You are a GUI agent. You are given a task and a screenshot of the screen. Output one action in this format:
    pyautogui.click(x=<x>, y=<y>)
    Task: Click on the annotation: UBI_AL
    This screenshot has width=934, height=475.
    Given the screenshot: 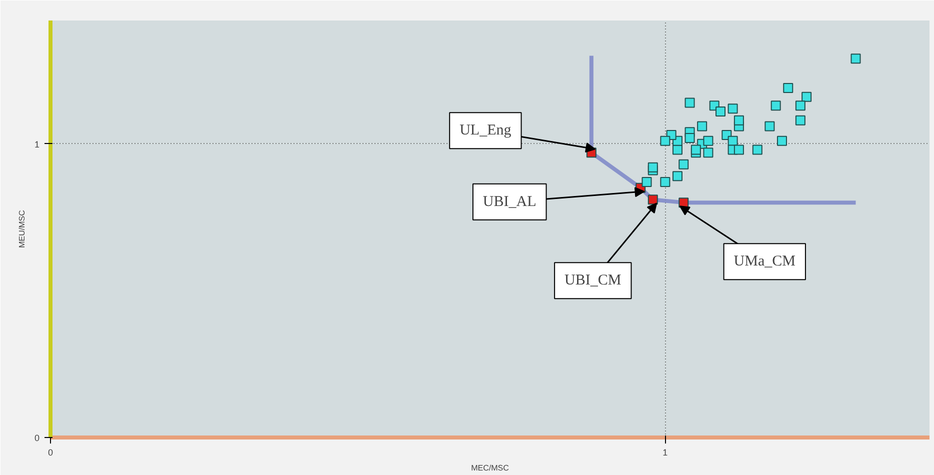 What is the action you would take?
    pyautogui.click(x=509, y=202)
    